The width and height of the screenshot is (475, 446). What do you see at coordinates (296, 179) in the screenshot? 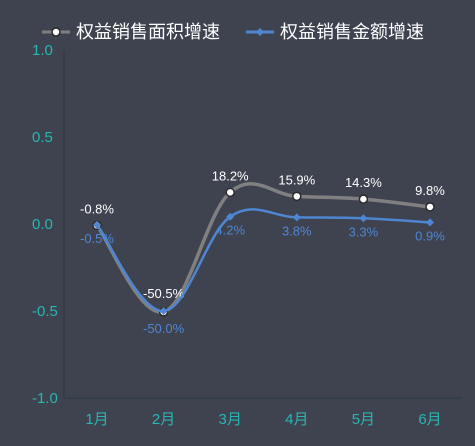
I see `data-label-area: 15.9%` at bounding box center [296, 179].